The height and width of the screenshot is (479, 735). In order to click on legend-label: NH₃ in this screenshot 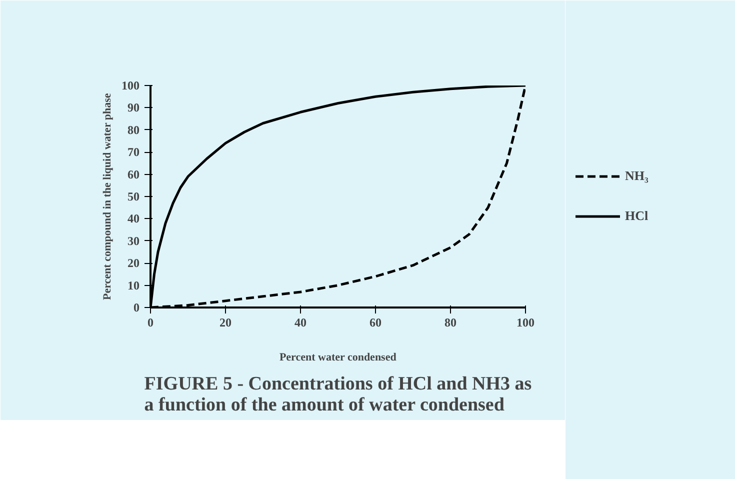, I will do `click(636, 176)`.